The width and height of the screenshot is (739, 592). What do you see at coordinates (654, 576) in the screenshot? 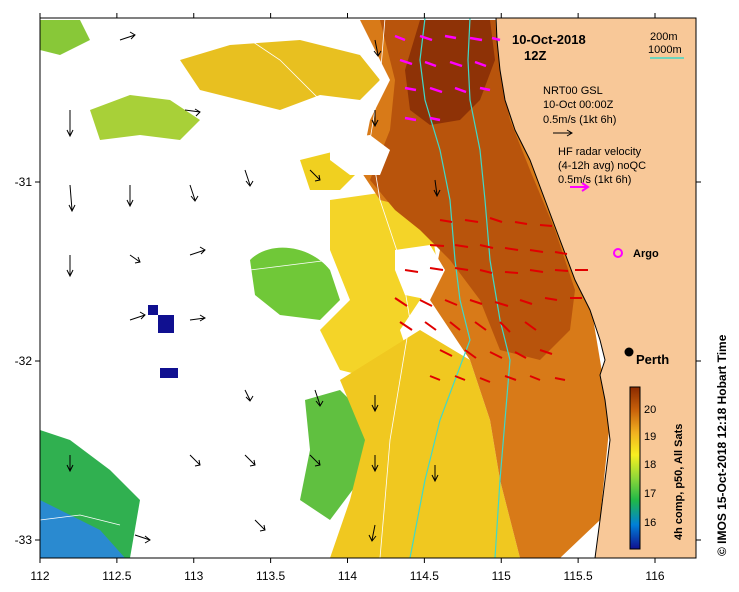
I see `x-tick-label: 116` at bounding box center [654, 576].